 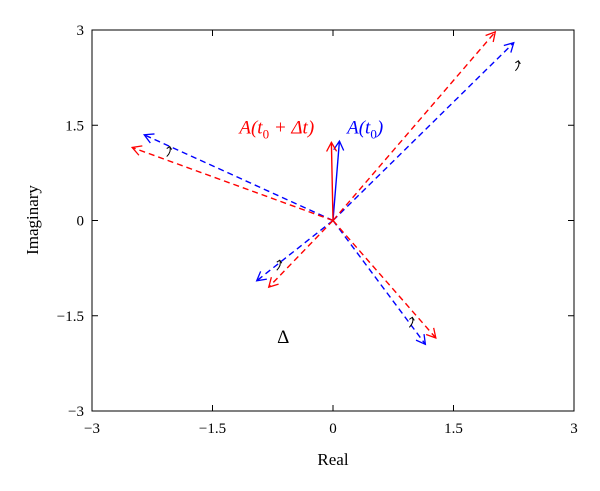 I want to click on y-tick-label: 1.5, so click(x=74, y=126).